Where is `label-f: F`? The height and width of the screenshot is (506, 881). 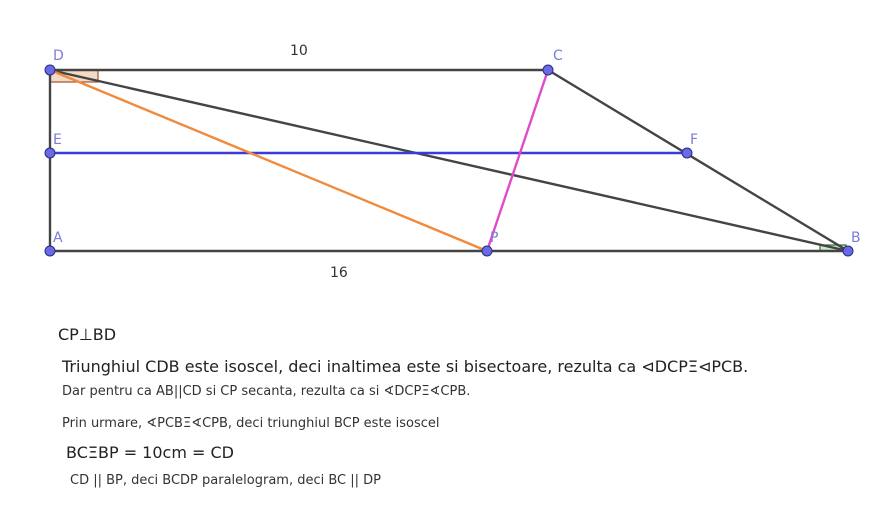 label-f: F is located at coordinates (694, 140).